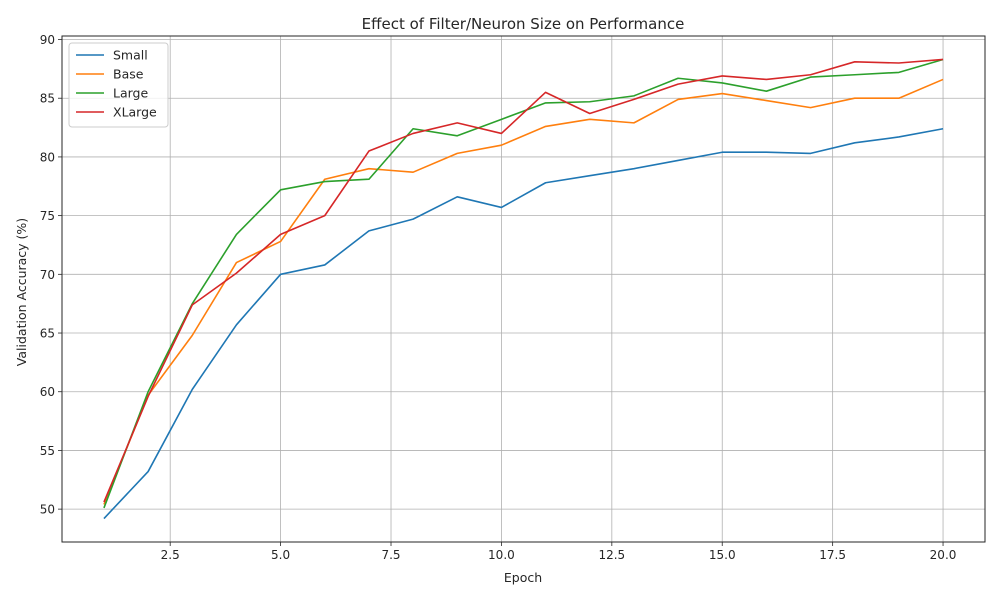 The image size is (1000, 600). Describe the element at coordinates (832, 555) in the screenshot. I see `x-tick-label: 17.5` at that location.